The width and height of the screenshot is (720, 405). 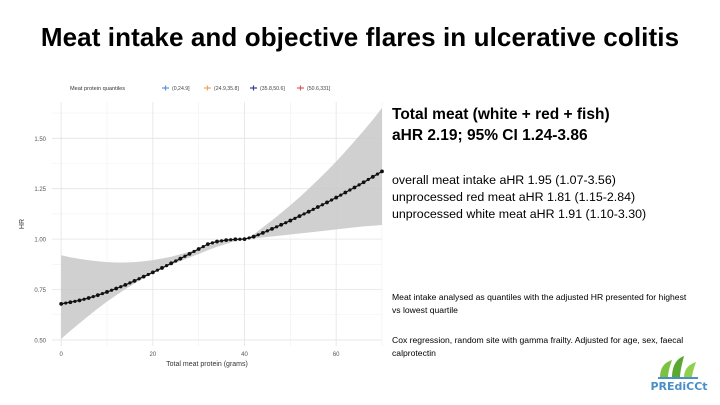 I want to click on legend-label-3: (50.6,331], so click(x=319, y=89).